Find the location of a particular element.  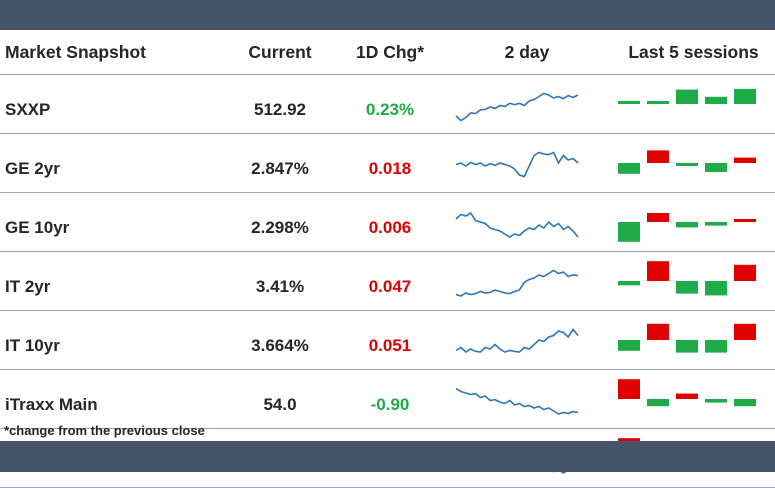

instrument-name: iTraxx Main is located at coordinates (111, 399).